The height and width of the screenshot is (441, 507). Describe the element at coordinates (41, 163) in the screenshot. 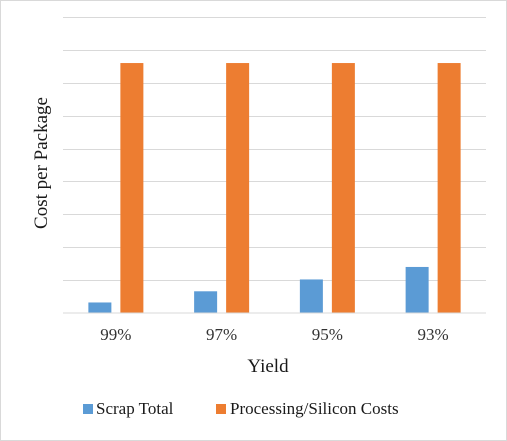

I see `y-axis-title: Cost per Package` at that location.